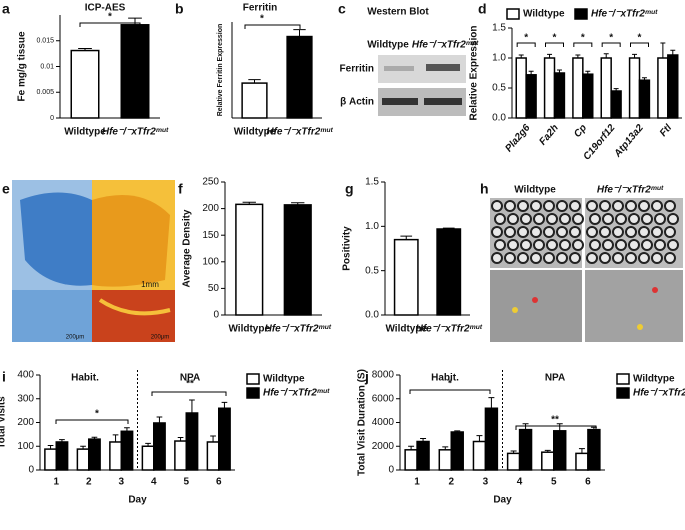 This screenshot has height=530, width=685. Describe the element at coordinates (219, 482) in the screenshot. I see `x-tick-label: 6` at that location.